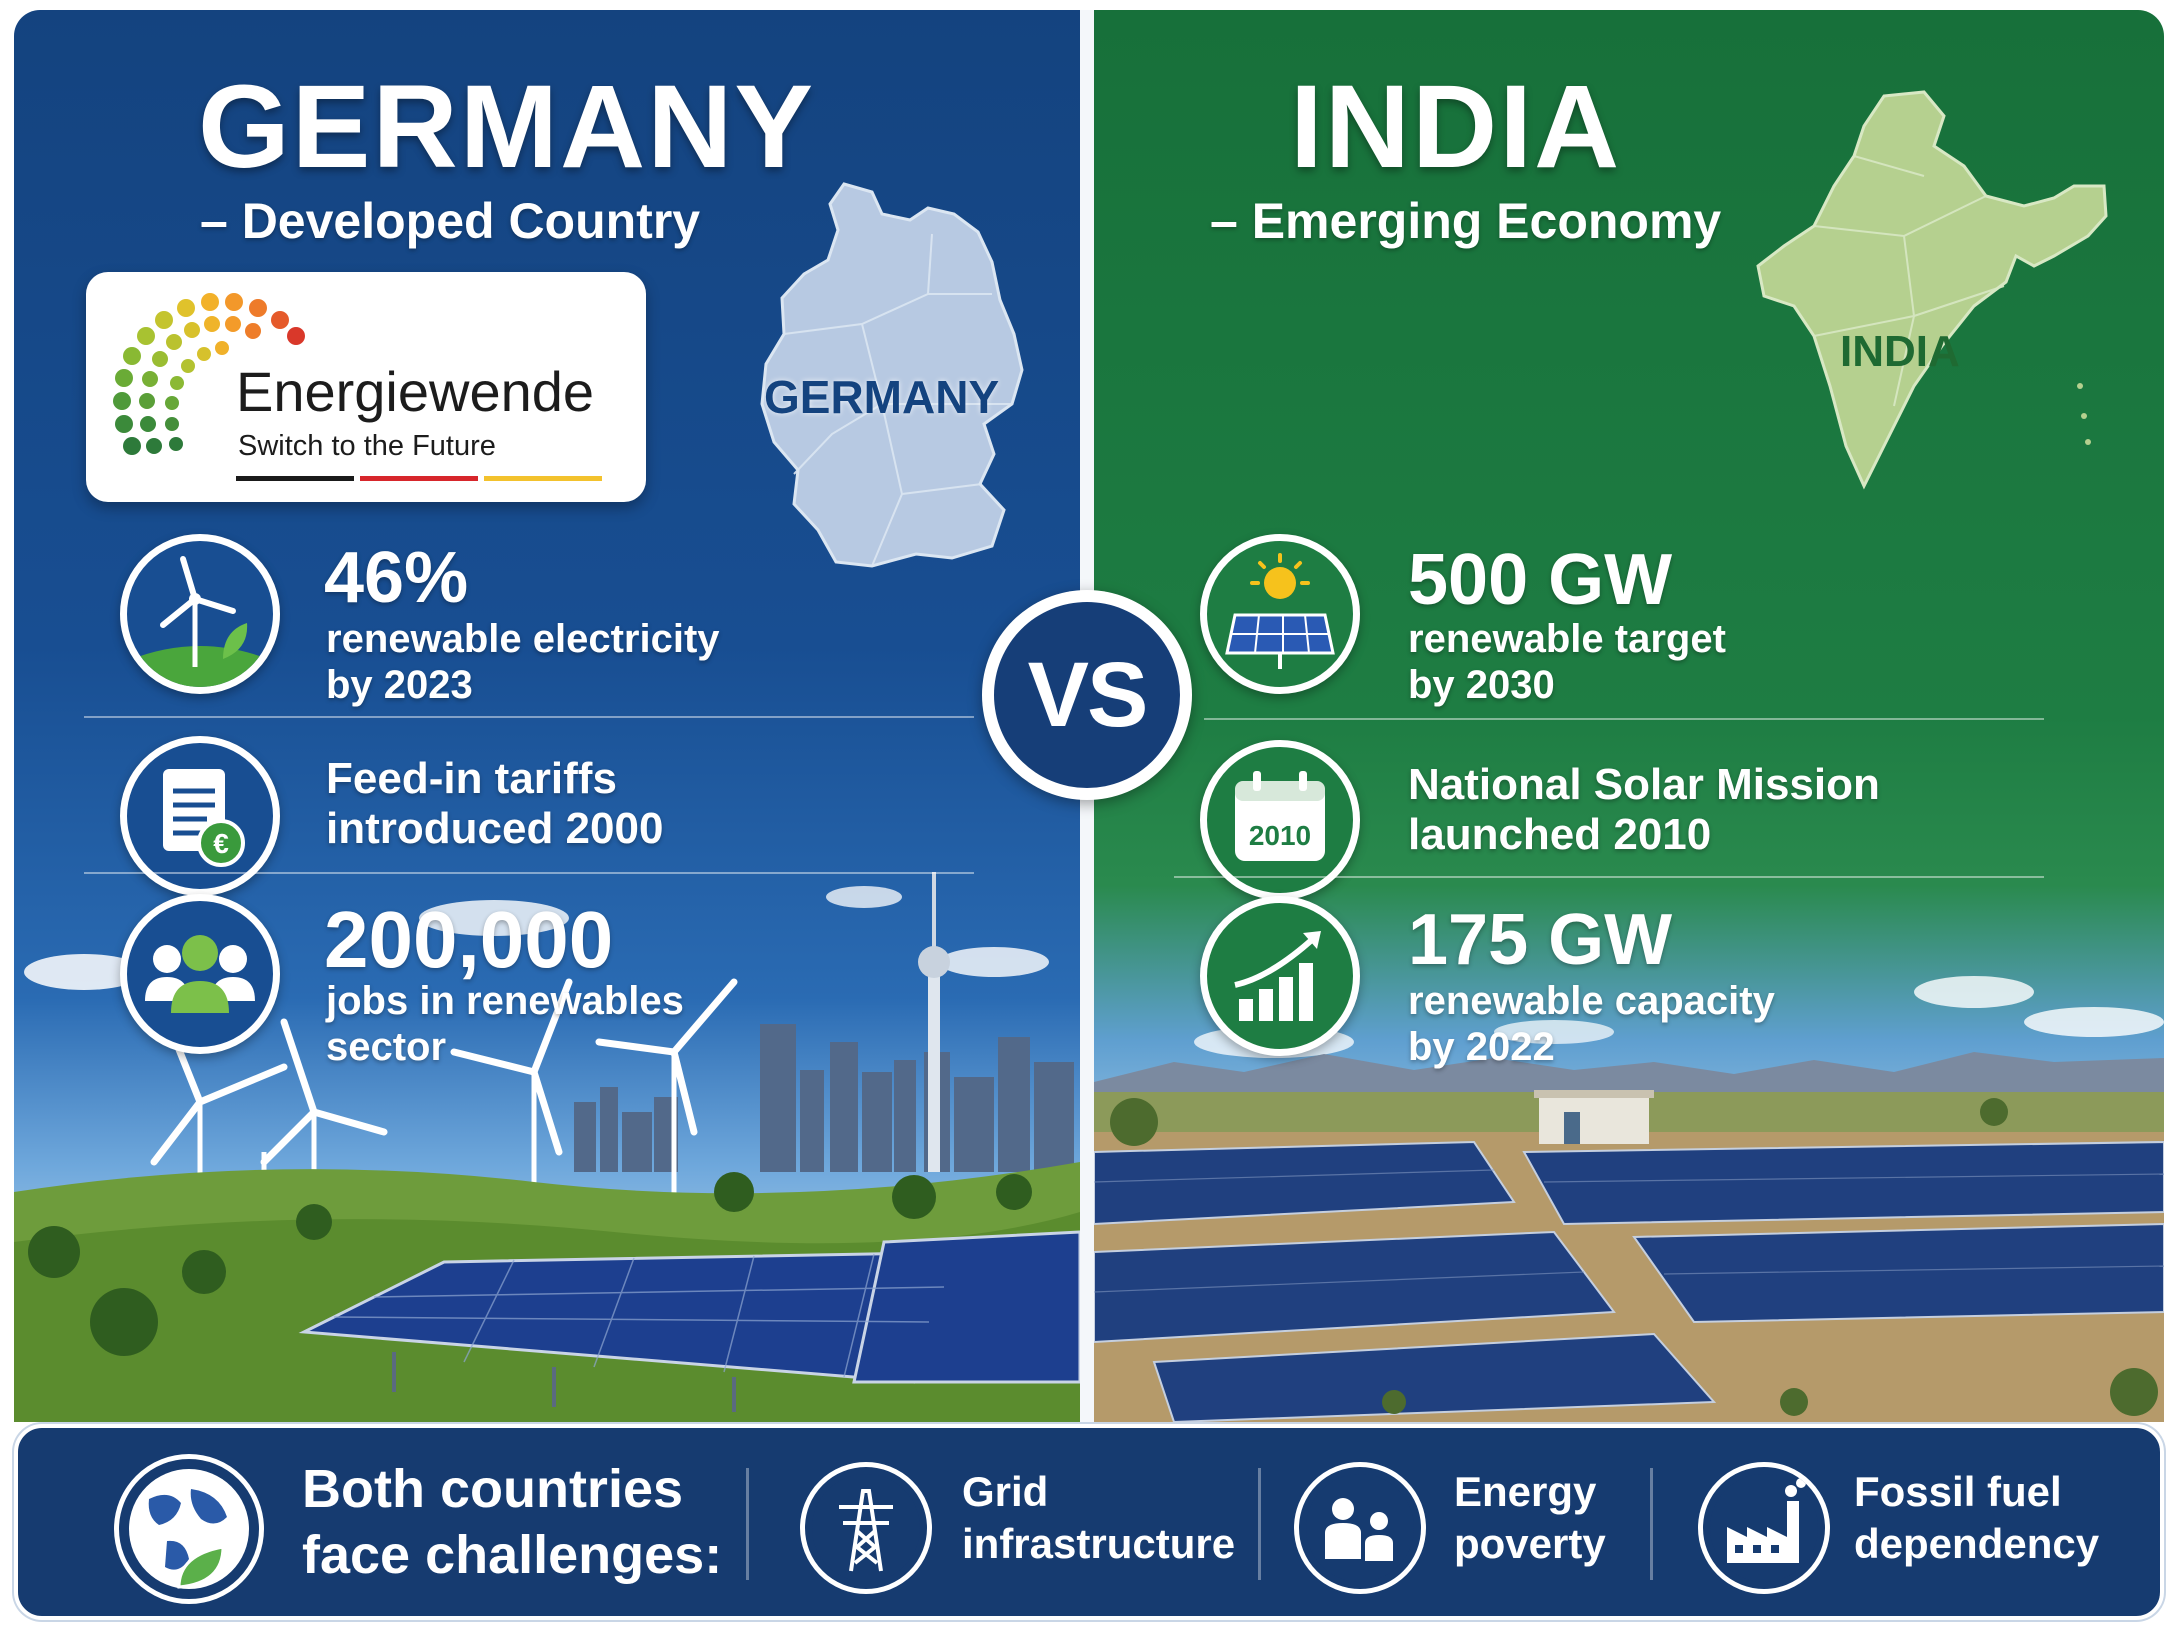 The image size is (2176, 1632). I want to click on energiewende-logo-card: Energiewende Switch to the Future, so click(366, 387).